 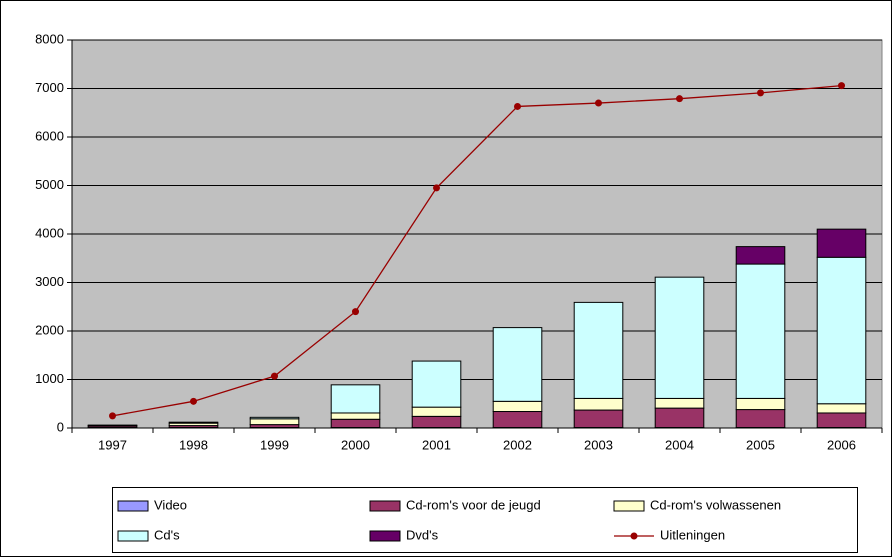 What do you see at coordinates (422, 534) in the screenshot?
I see `legend-label: Dvd's` at bounding box center [422, 534].